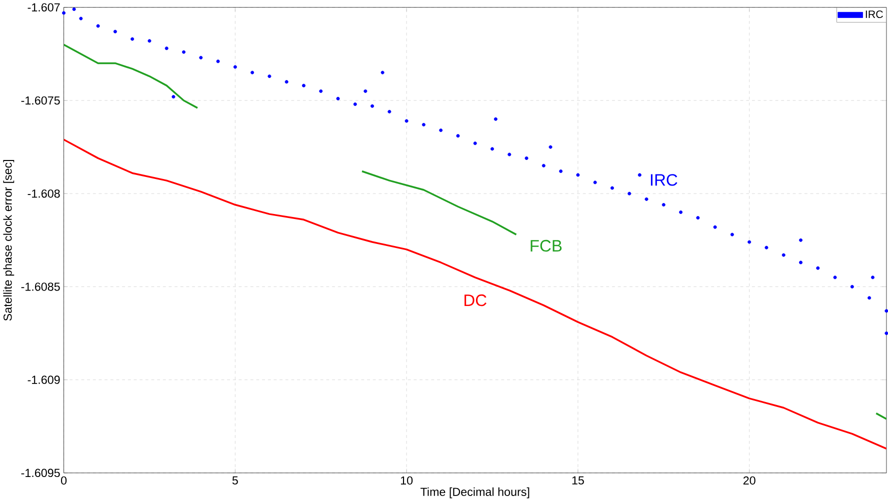  What do you see at coordinates (664, 180) in the screenshot?
I see `text: IRC` at bounding box center [664, 180].